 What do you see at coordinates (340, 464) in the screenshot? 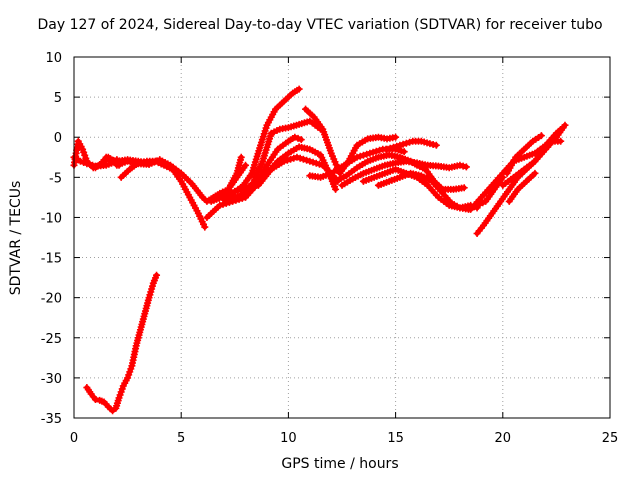
I see `x-axis-label: GPS time / hours` at bounding box center [340, 464].